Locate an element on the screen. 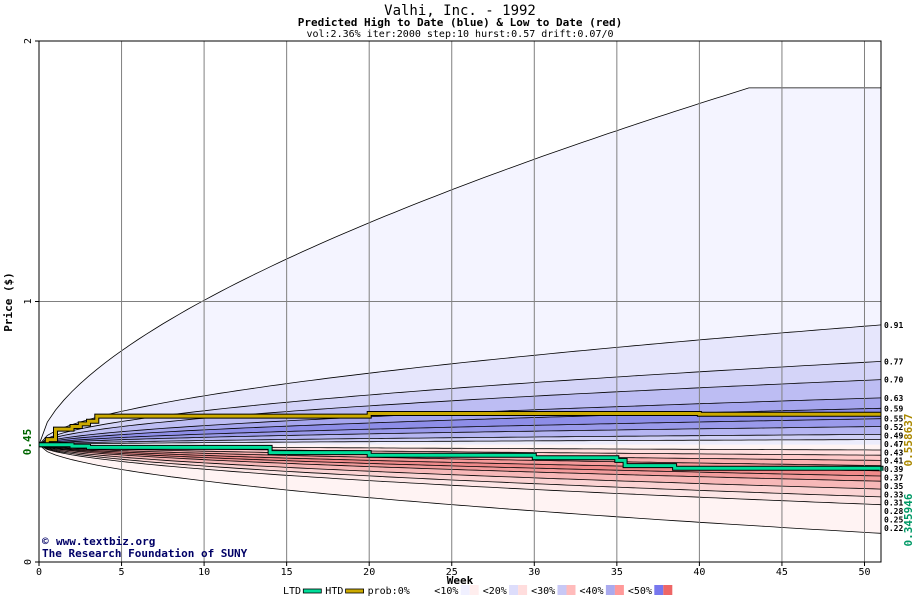 This screenshot has width=920, height=600. level-label: 0.70 is located at coordinates (893, 380).